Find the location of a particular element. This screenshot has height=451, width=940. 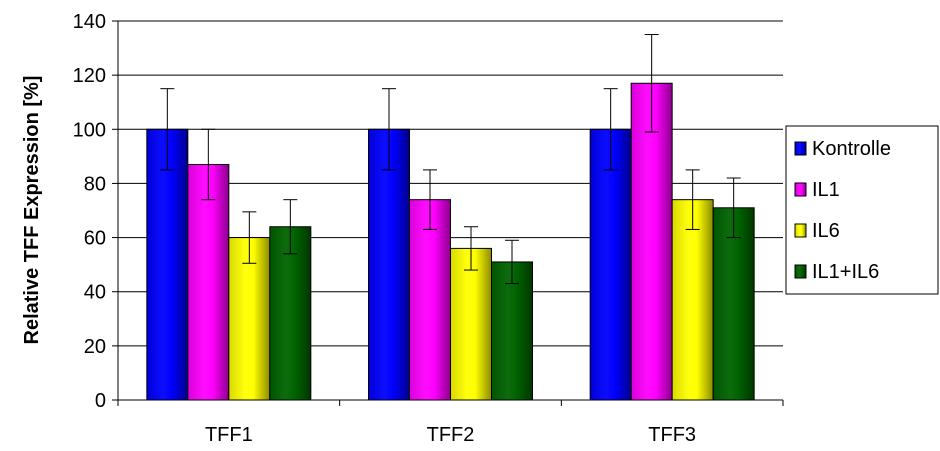

y-tick-label: 60 is located at coordinates (95, 239).